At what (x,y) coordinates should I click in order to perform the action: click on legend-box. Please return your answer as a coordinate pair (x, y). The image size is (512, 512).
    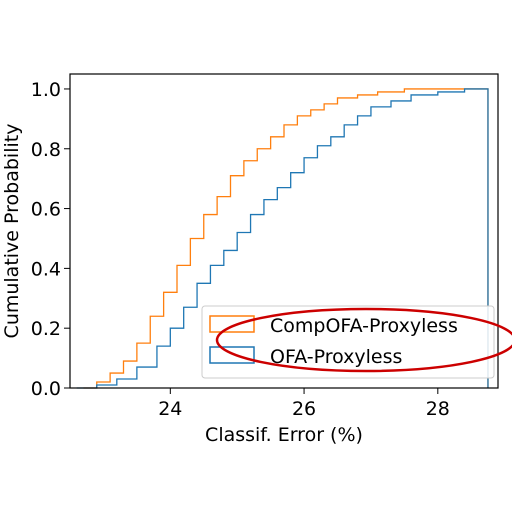
    Looking at the image, I should click on (348, 342).